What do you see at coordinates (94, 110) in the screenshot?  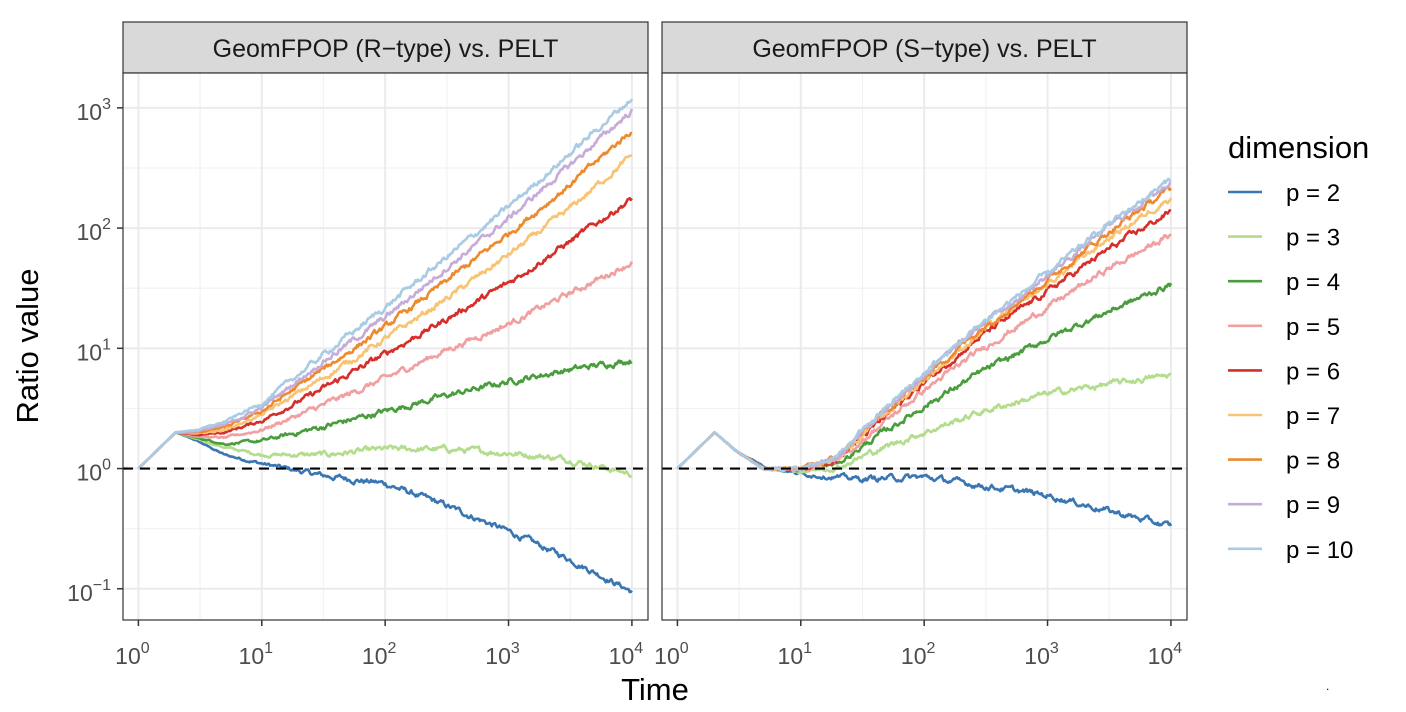 I see `y-tick-label: 10³` at bounding box center [94, 110].